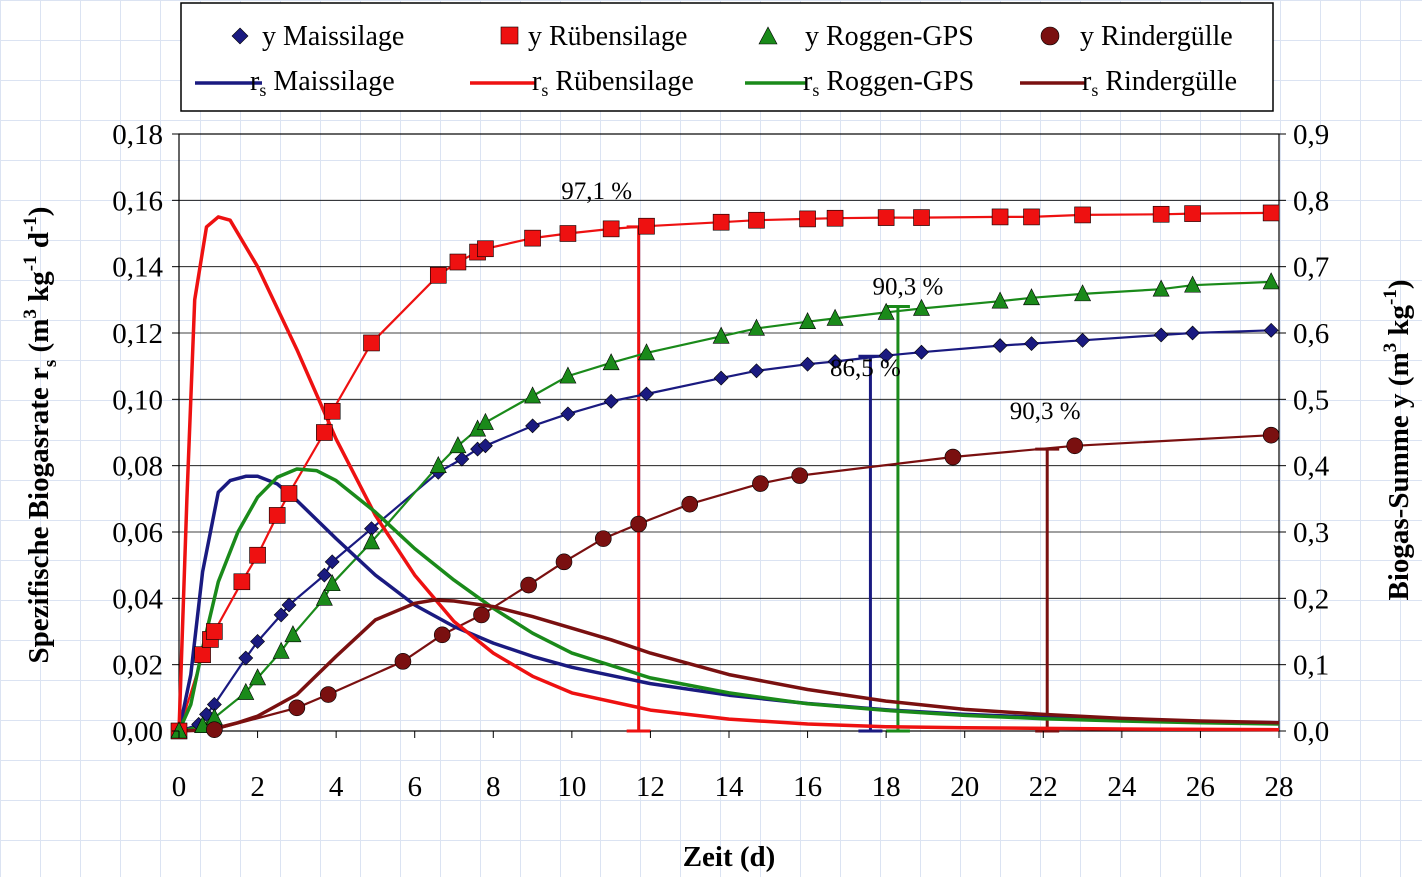  I want to click on circle-marker-icon, so click(1050, 36).